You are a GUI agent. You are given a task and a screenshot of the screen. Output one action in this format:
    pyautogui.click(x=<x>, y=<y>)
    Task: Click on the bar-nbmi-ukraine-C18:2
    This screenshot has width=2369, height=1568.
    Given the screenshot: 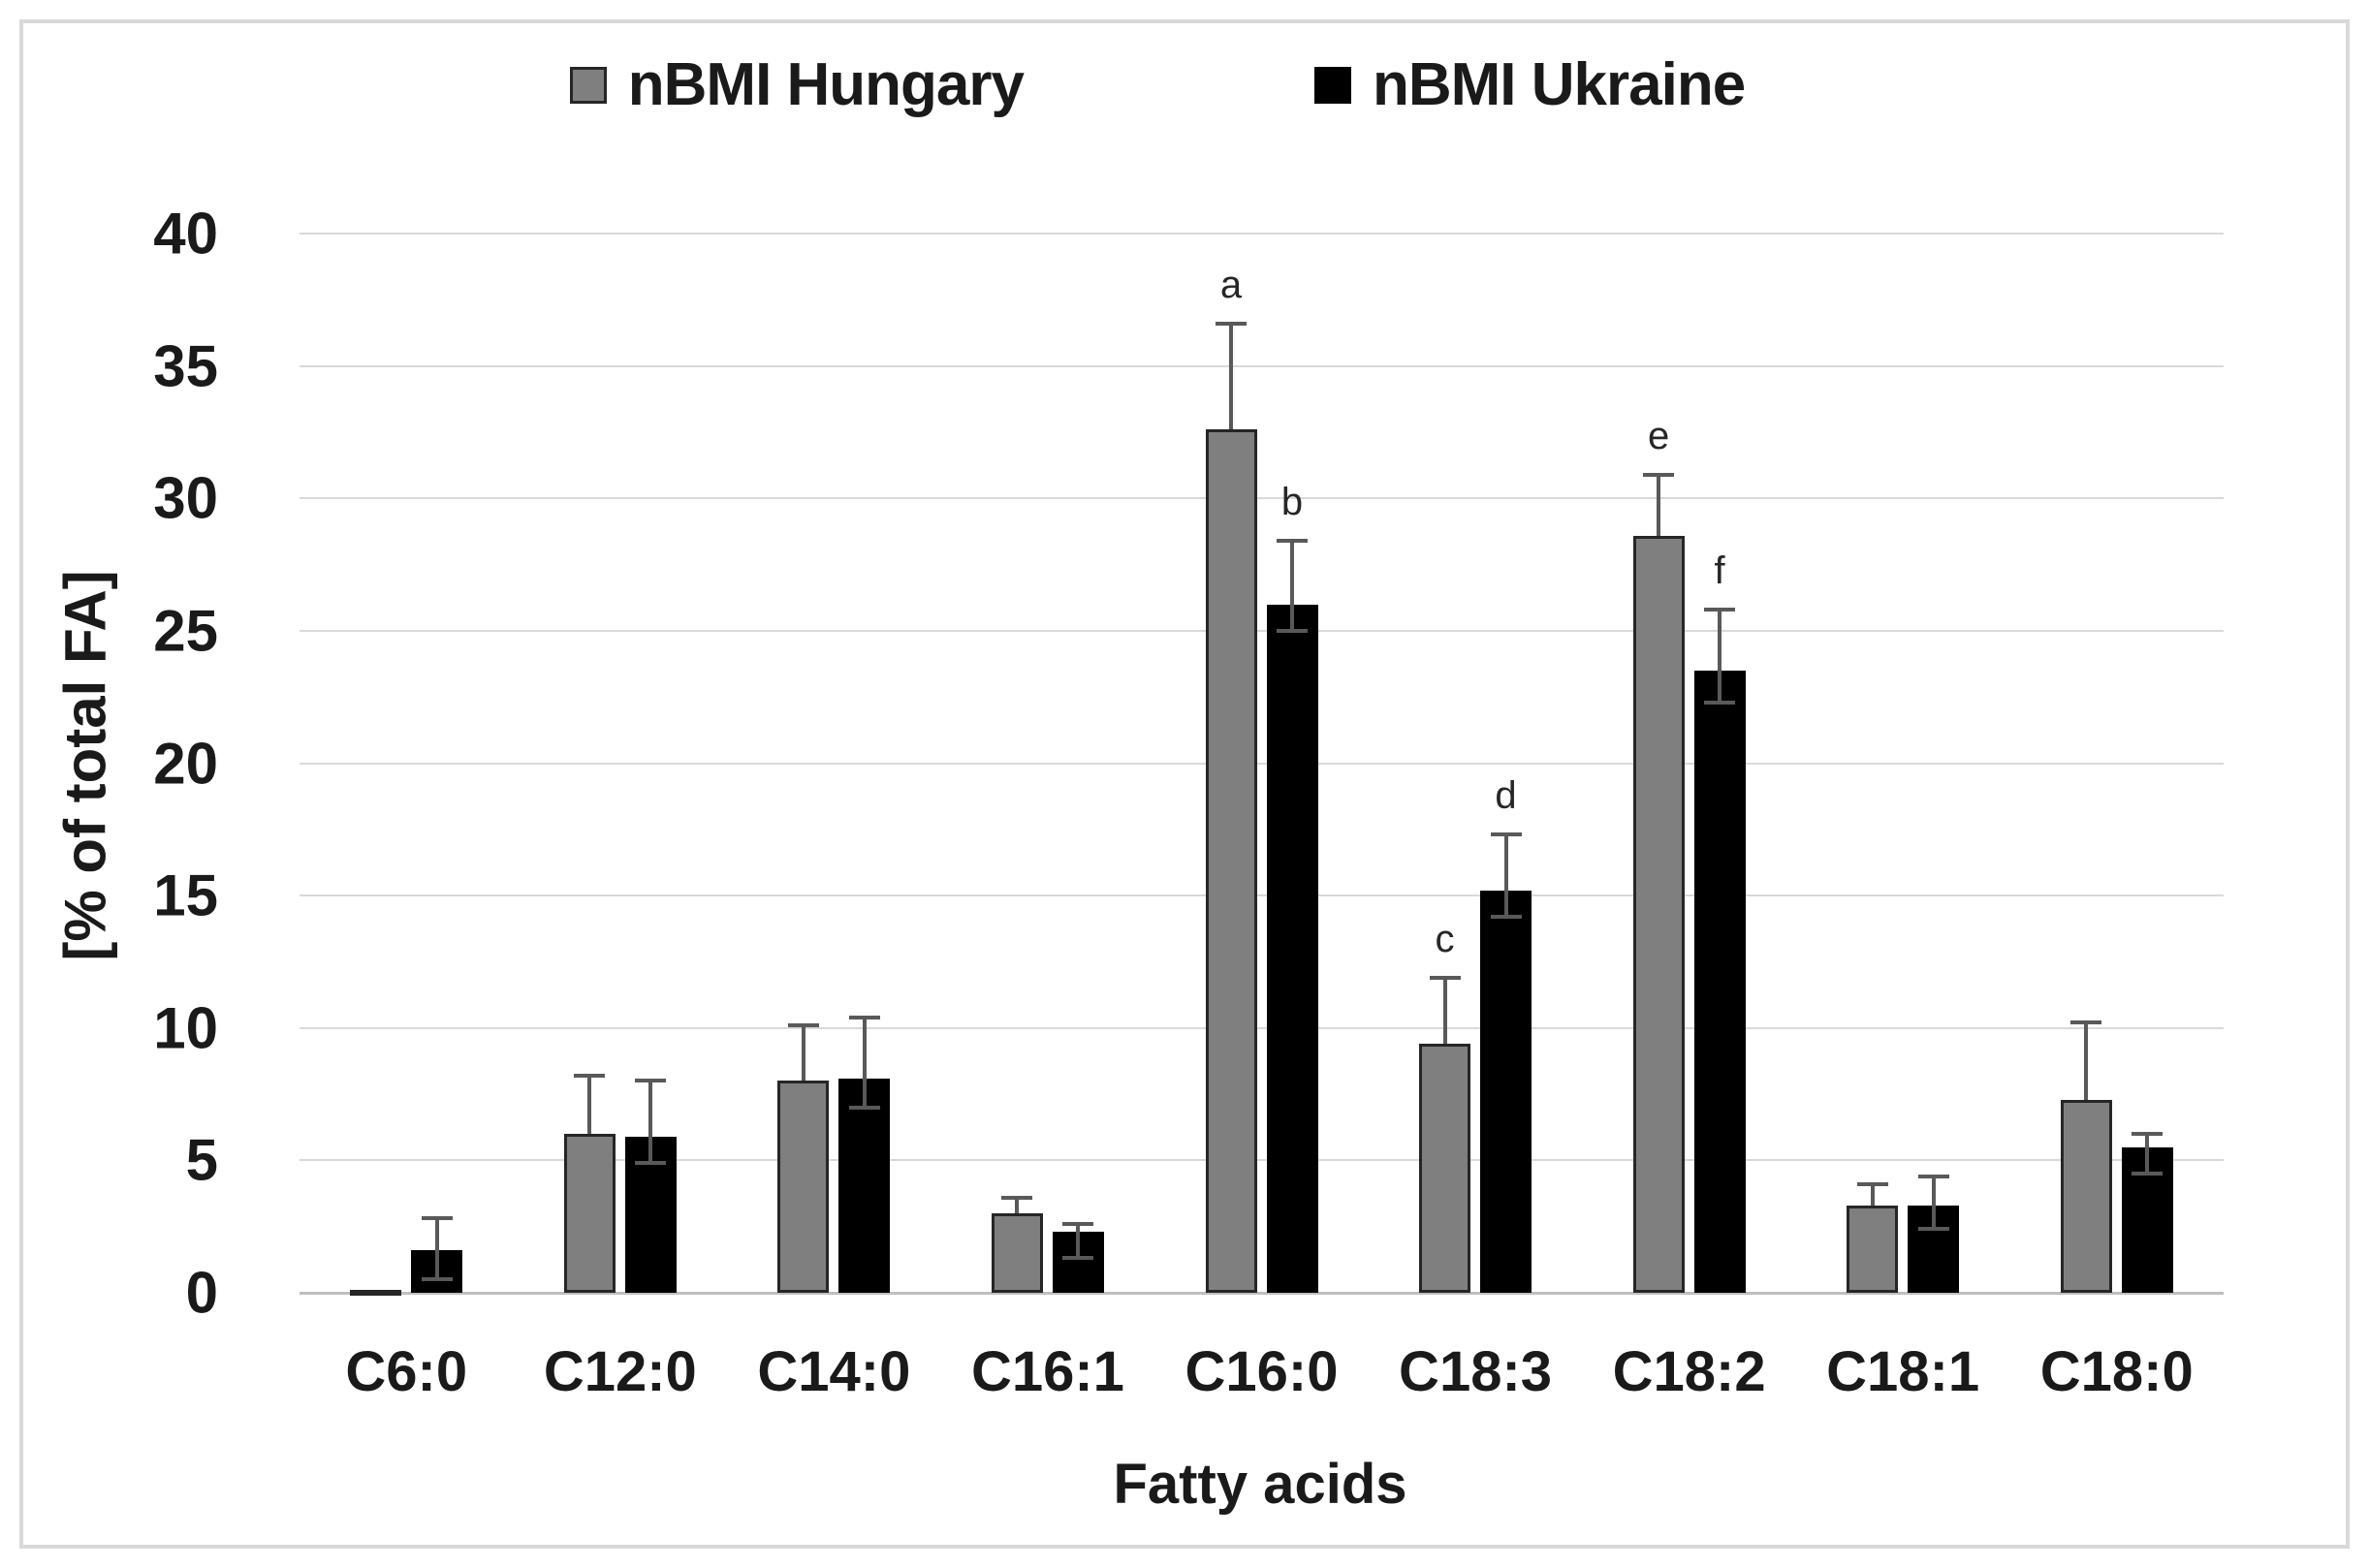 What is the action you would take?
    pyautogui.click(x=1719, y=982)
    